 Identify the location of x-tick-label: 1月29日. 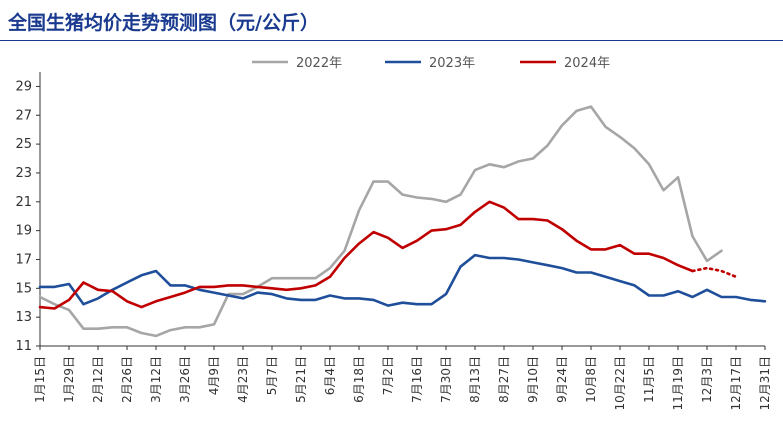
(69, 379).